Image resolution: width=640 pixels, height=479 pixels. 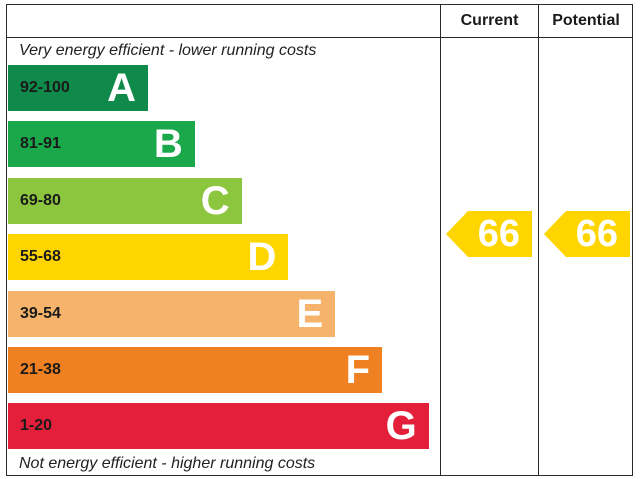 What do you see at coordinates (215, 200) in the screenshot?
I see `band-letter: C` at bounding box center [215, 200].